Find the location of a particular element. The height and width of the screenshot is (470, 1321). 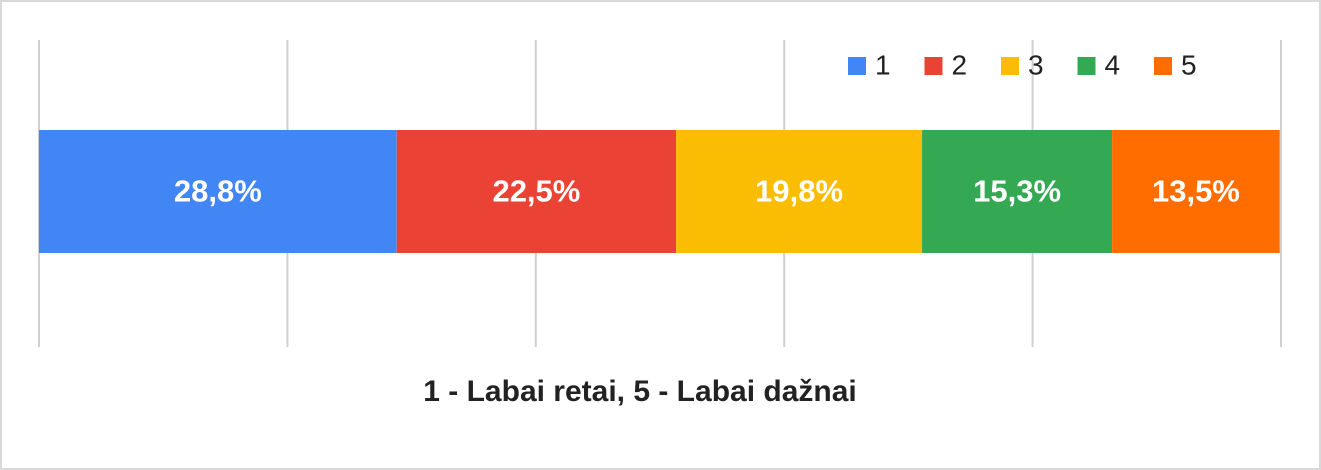

data-label: 22,5% is located at coordinates (536, 191).